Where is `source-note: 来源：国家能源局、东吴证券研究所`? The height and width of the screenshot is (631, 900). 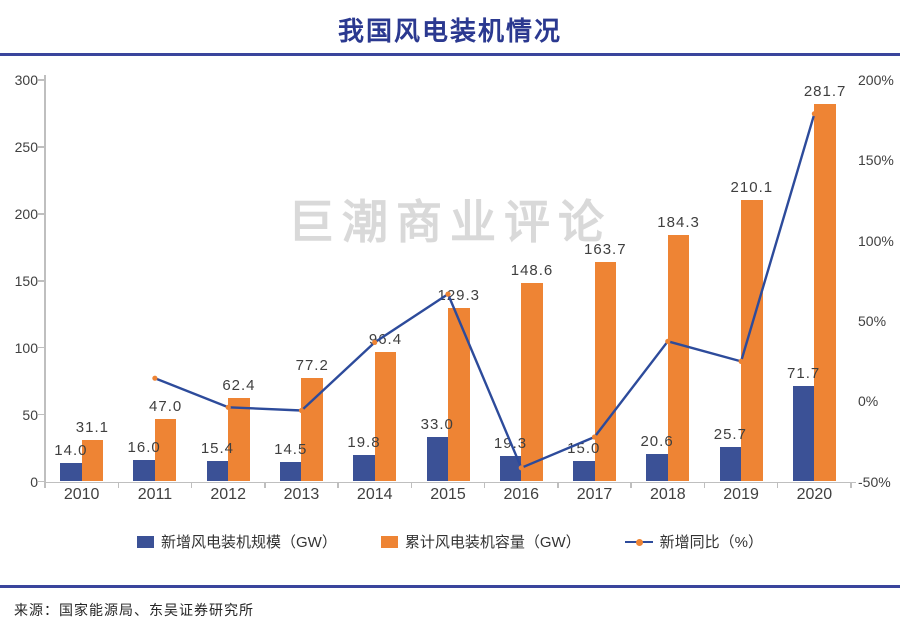
source-note: 来源：国家能源局、东吴证券研究所 is located at coordinates (134, 610).